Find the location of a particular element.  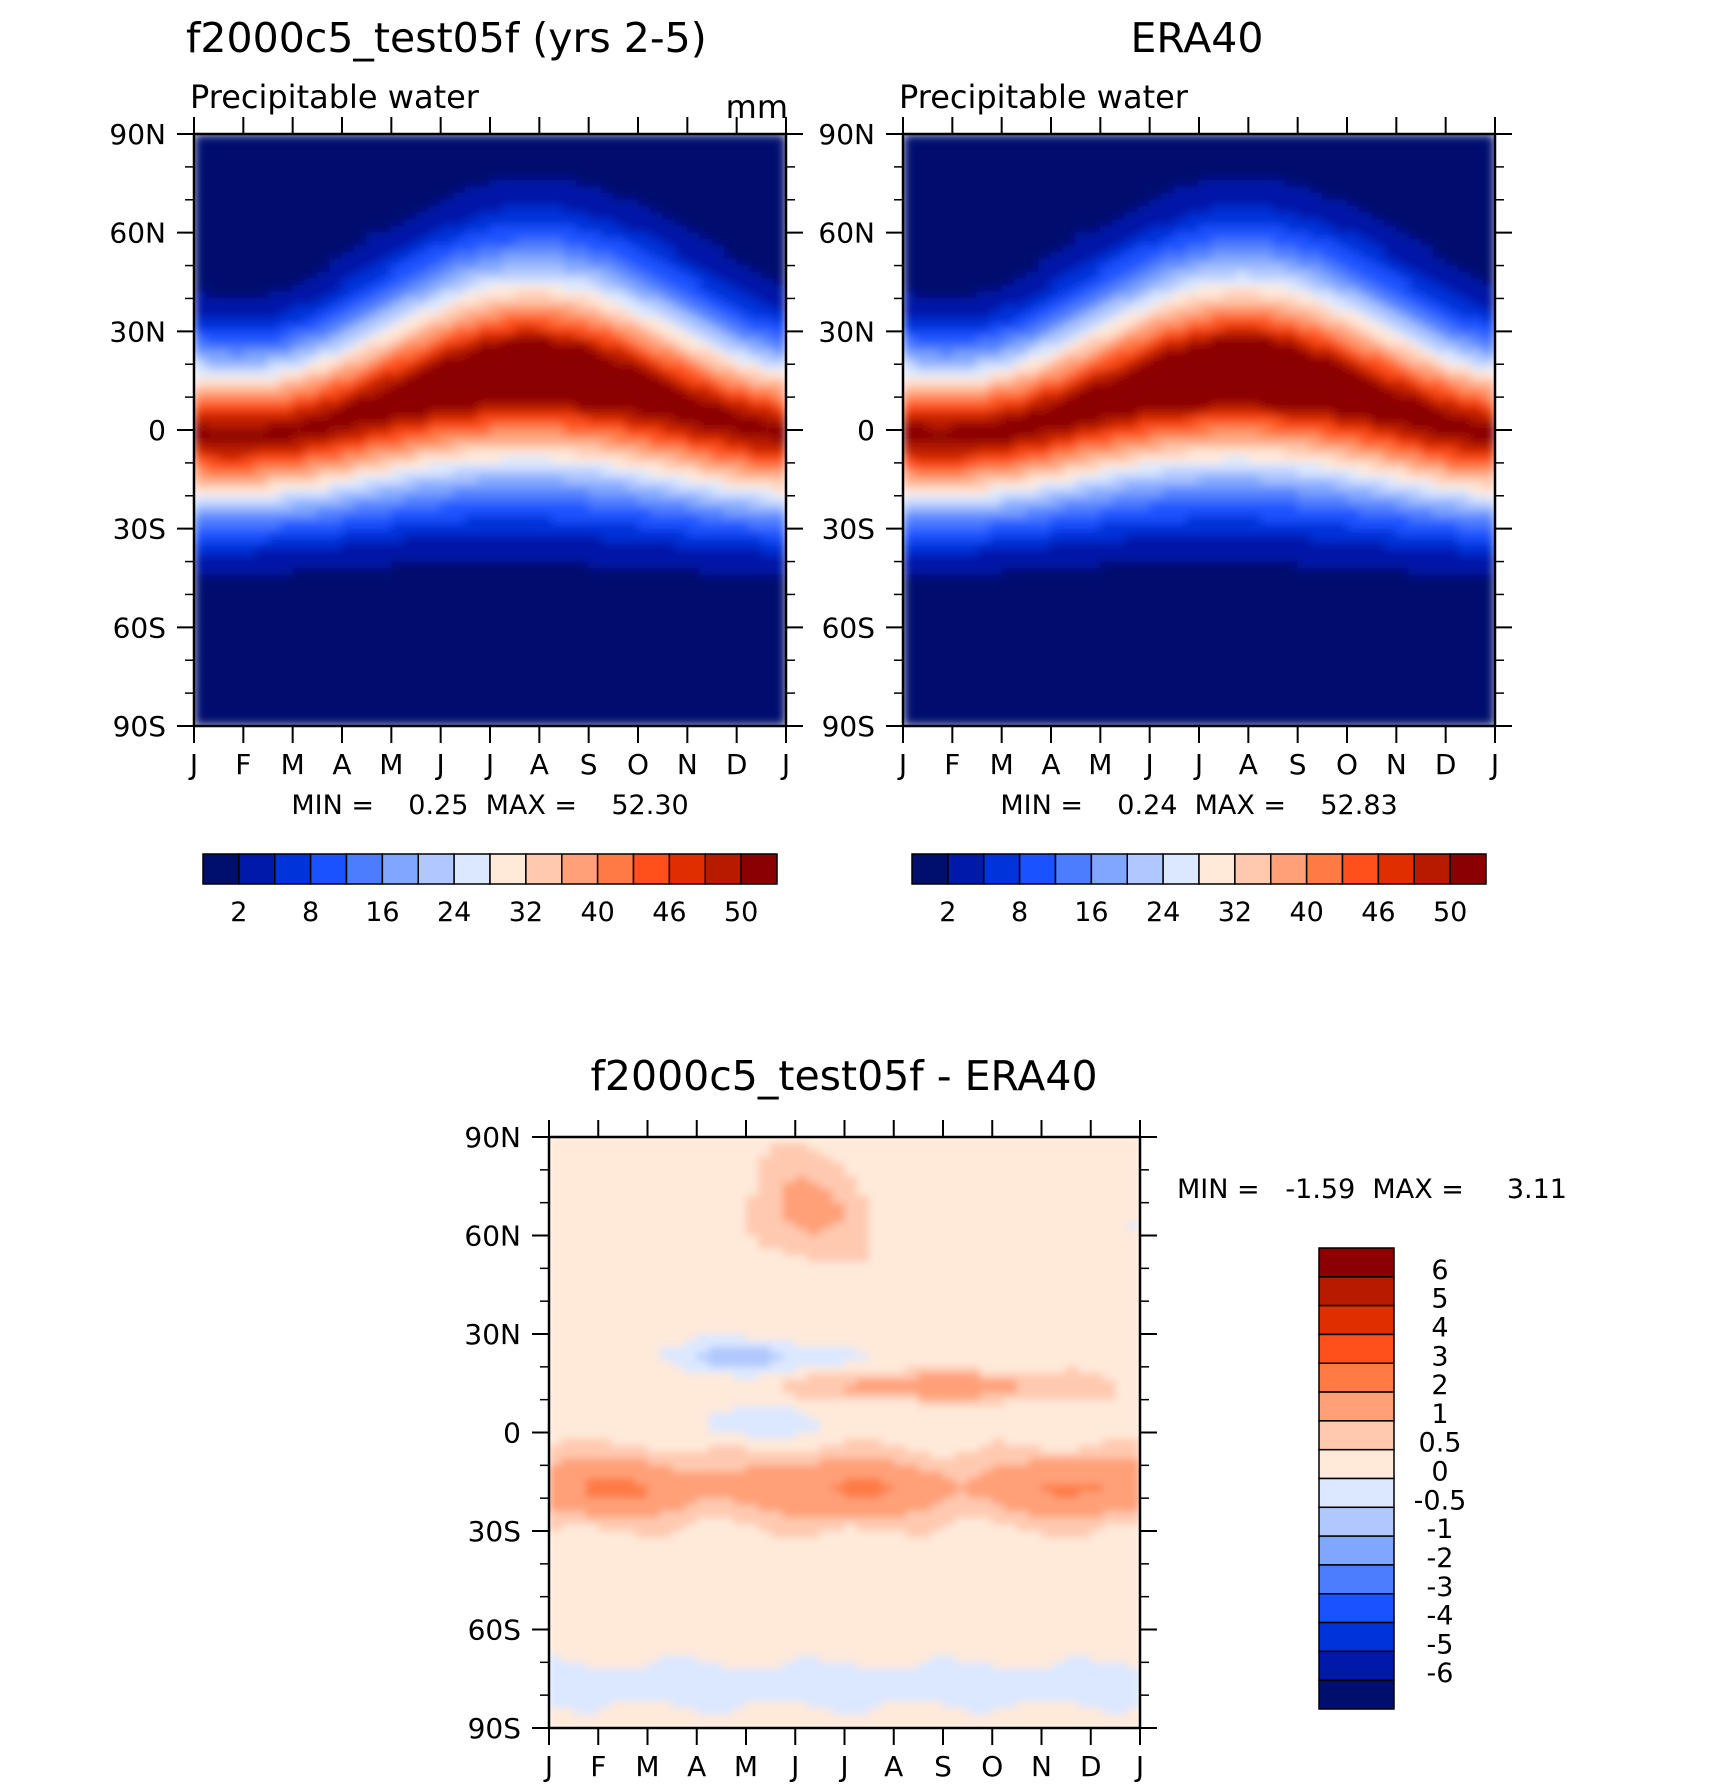

colorbar-label: -2 is located at coordinates (1440, 1558).